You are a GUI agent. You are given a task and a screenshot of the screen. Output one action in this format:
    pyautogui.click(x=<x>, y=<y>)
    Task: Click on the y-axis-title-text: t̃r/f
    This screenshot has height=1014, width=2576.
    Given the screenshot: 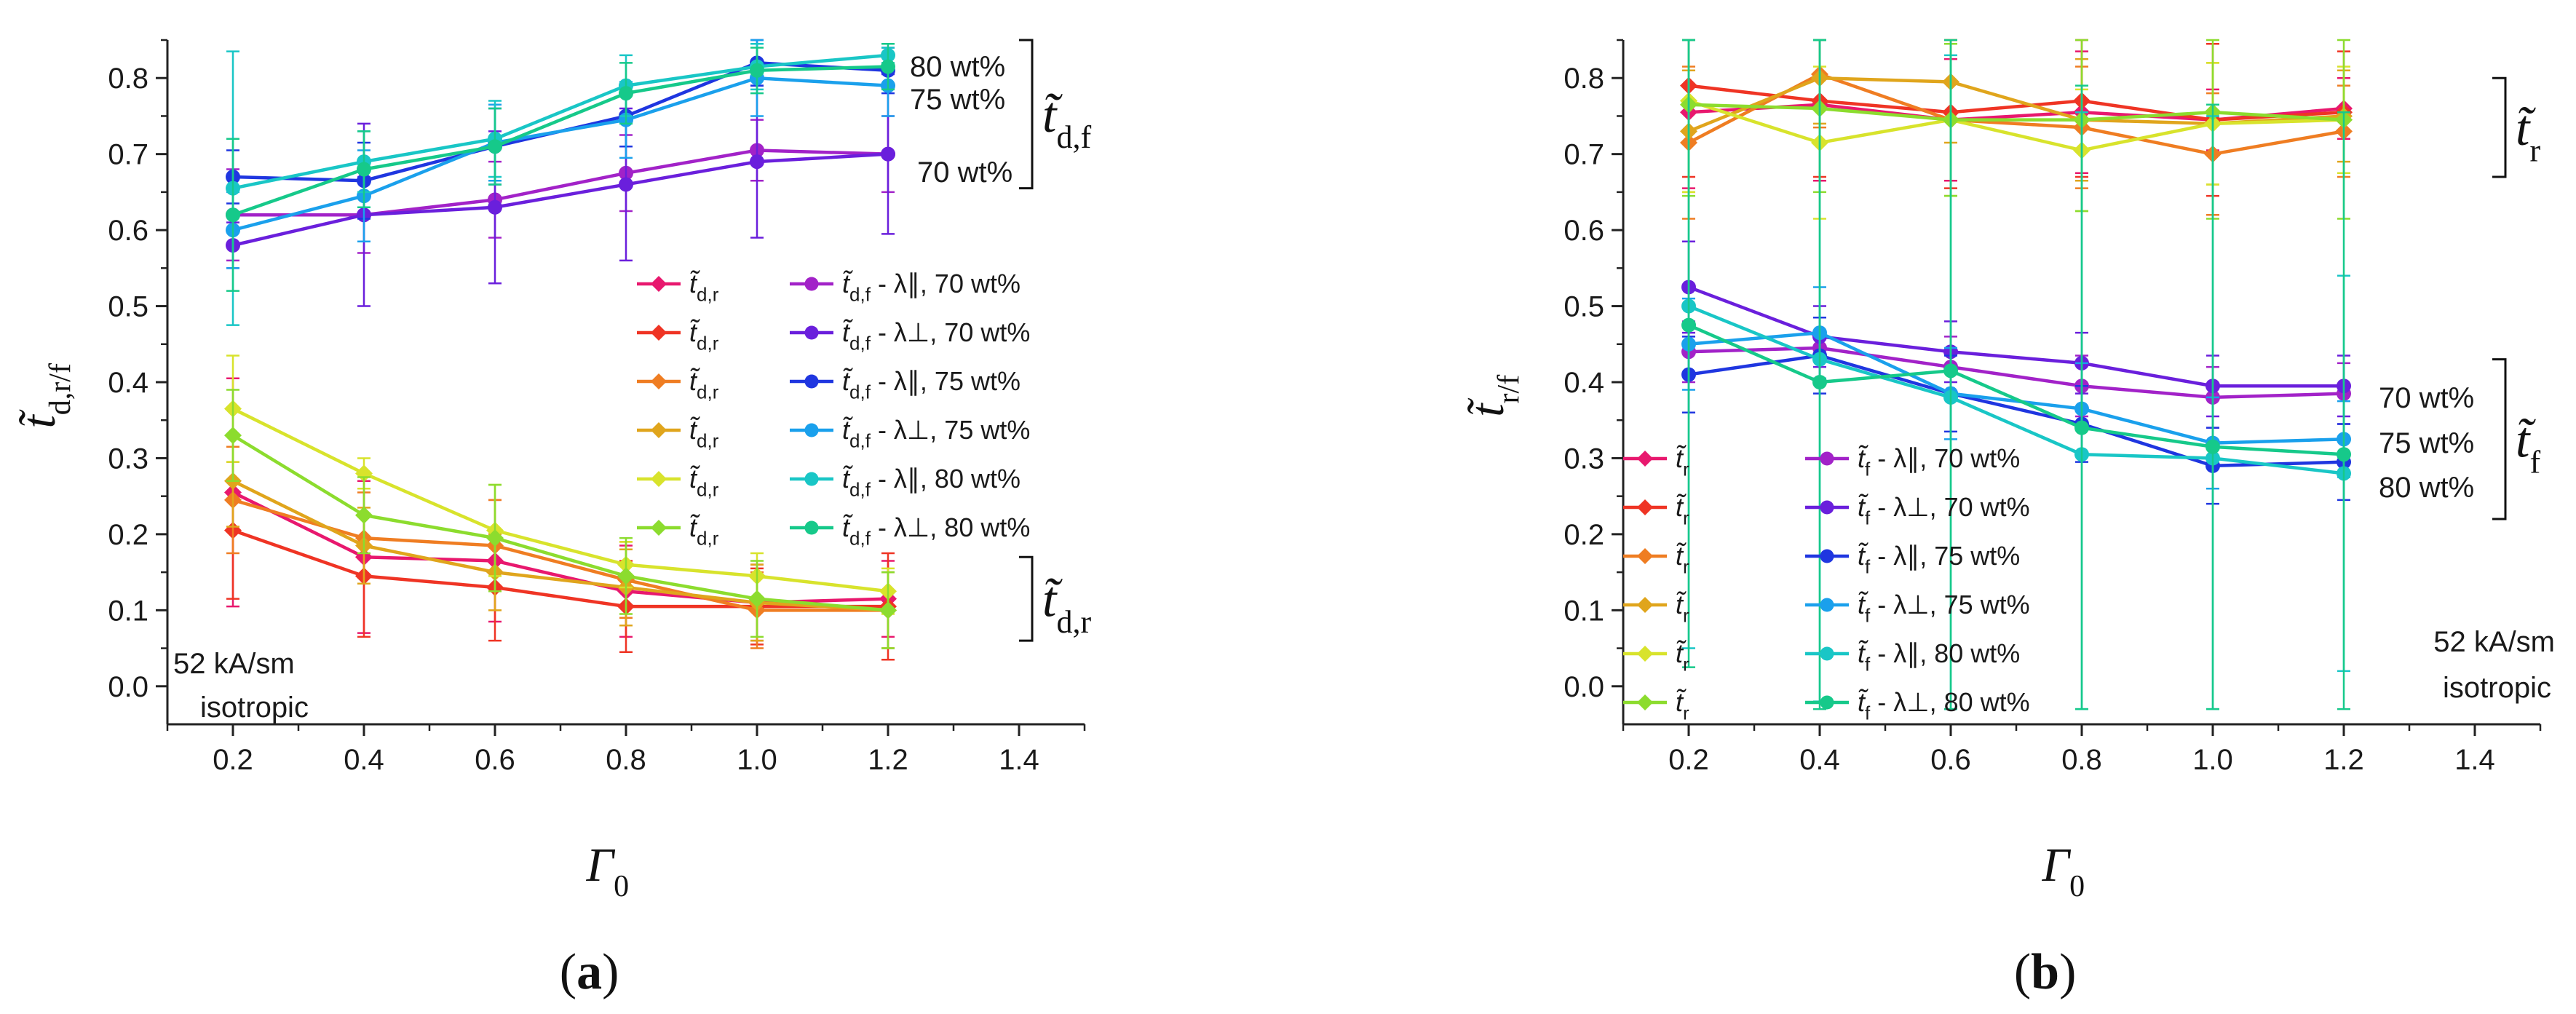 What is the action you would take?
    pyautogui.click(x=1493, y=396)
    